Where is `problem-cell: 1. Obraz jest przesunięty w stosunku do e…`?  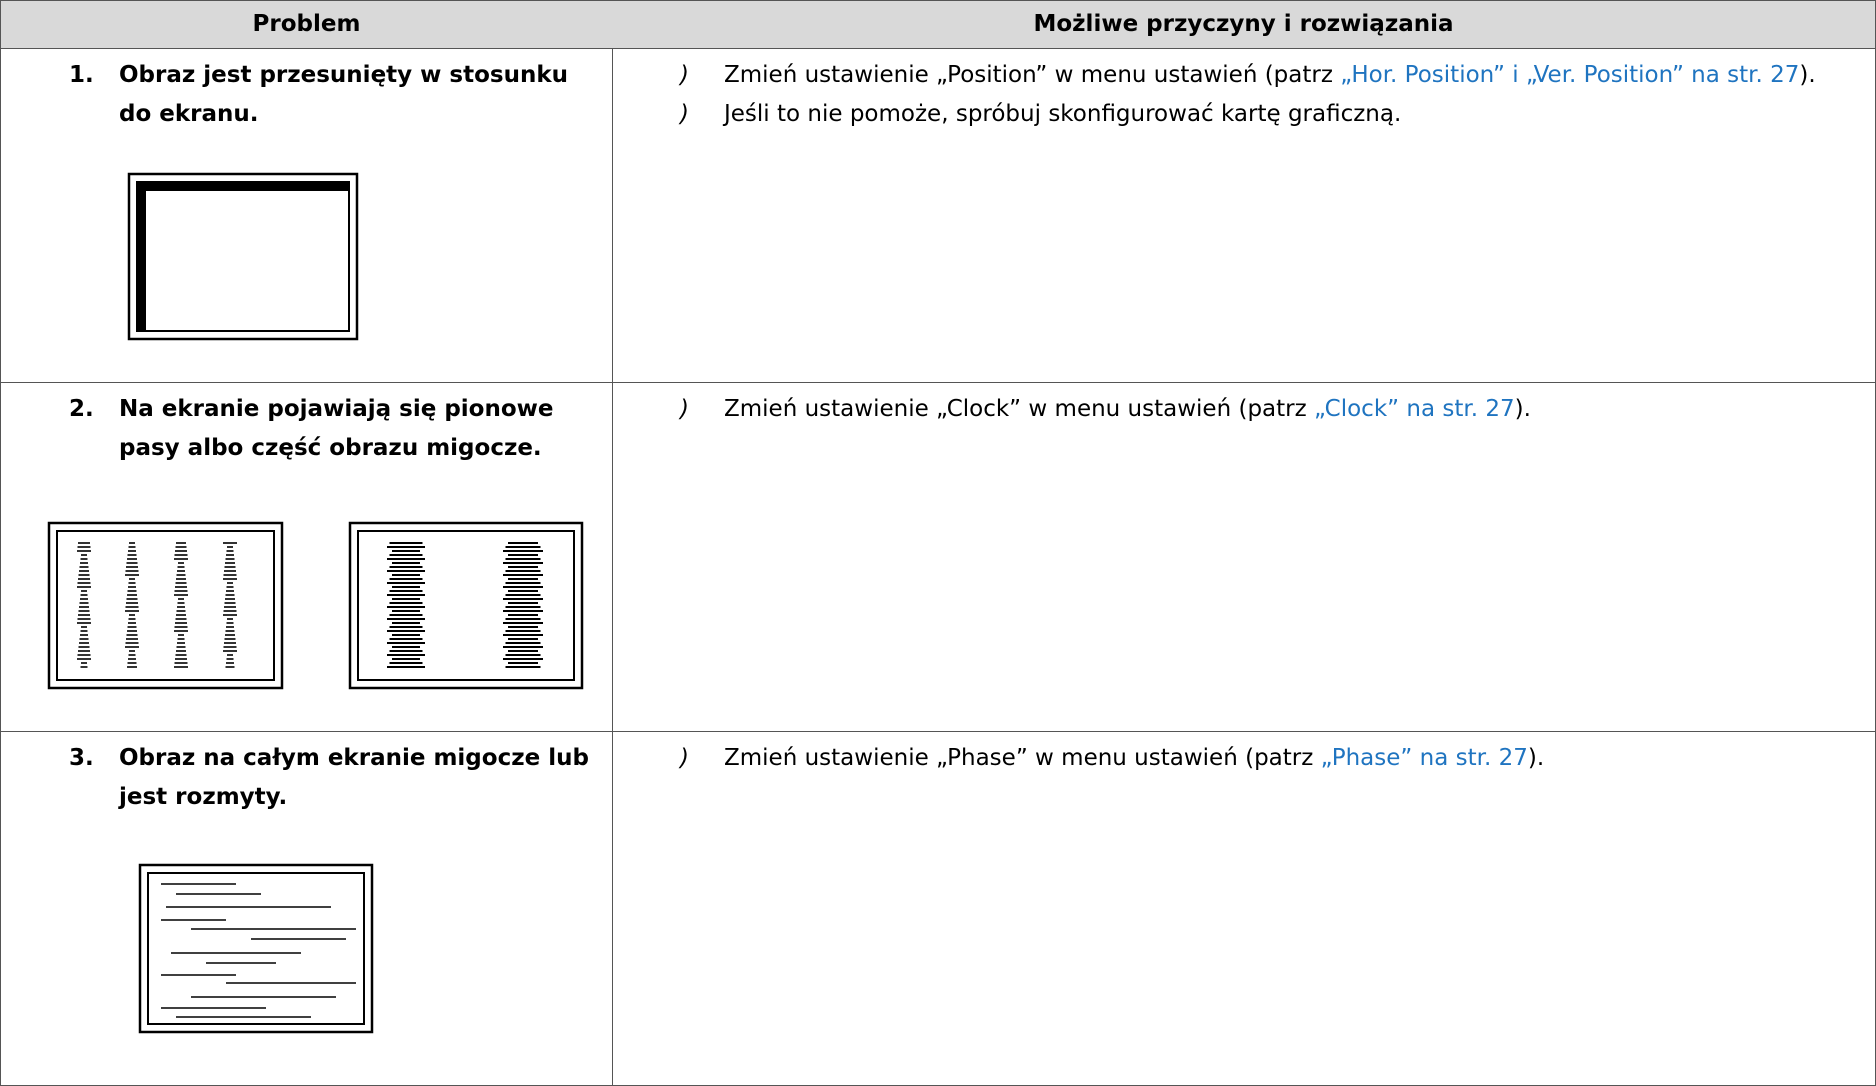 problem-cell: 1. Obraz jest przesunięty w stosunku do e… is located at coordinates (306, 216).